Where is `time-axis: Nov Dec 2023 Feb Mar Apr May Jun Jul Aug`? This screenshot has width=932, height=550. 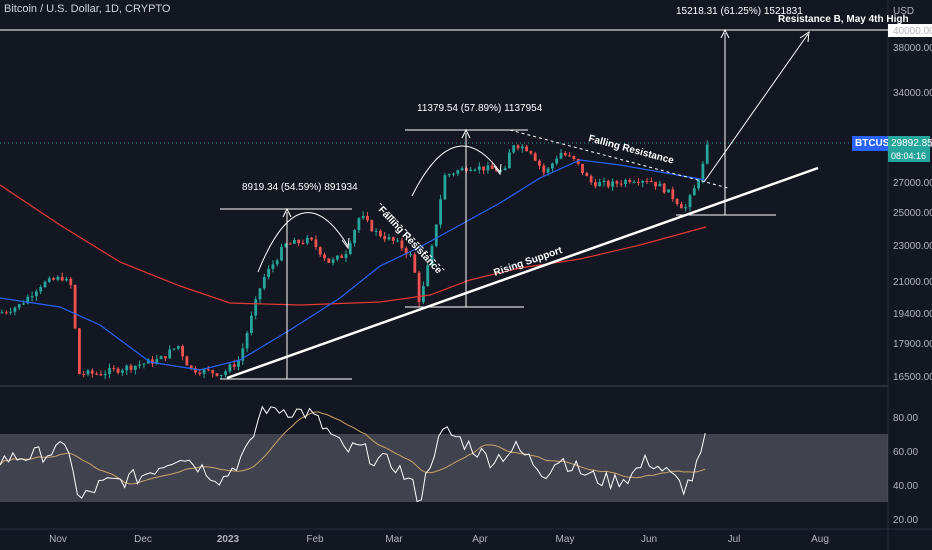 time-axis: Nov Dec 2023 Feb Mar Apr May Jun Jul Aug is located at coordinates (439, 539).